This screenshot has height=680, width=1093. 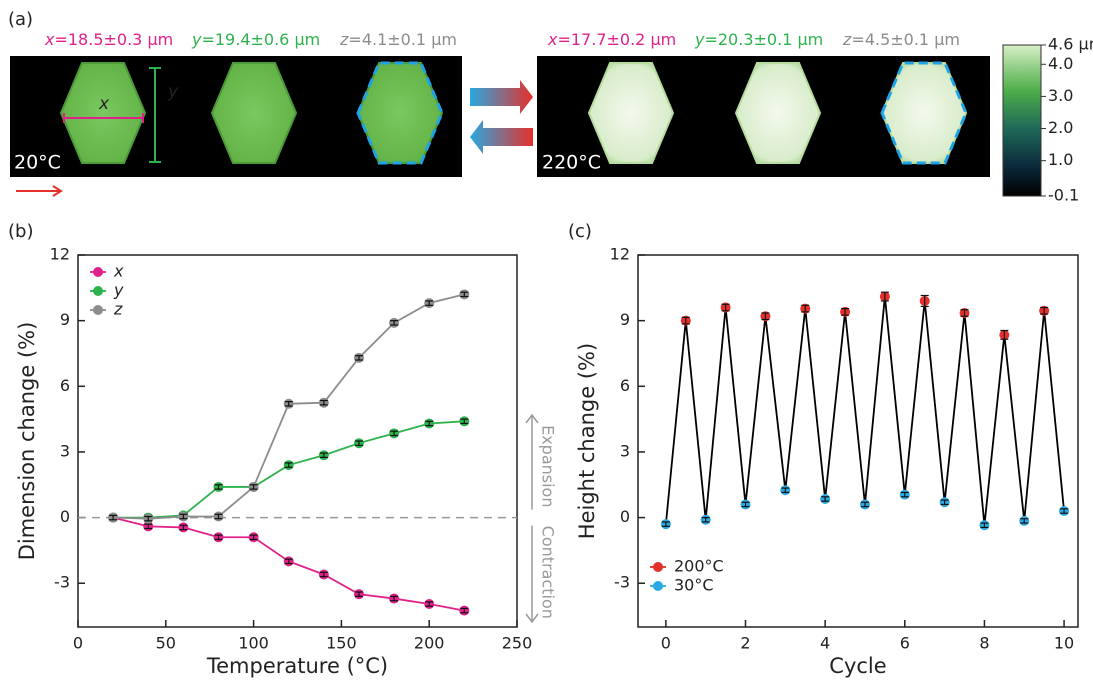 I want to click on dimension-label: y=20.3±0.1 μm, so click(x=758, y=39).